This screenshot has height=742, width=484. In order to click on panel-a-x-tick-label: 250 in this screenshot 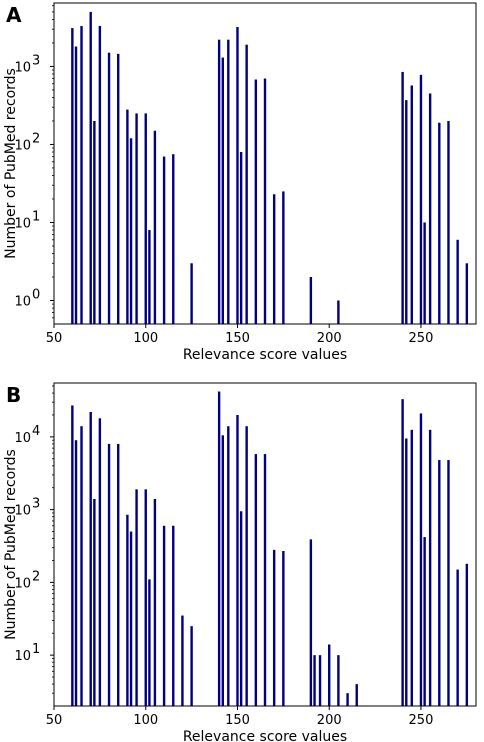, I will do `click(421, 338)`.